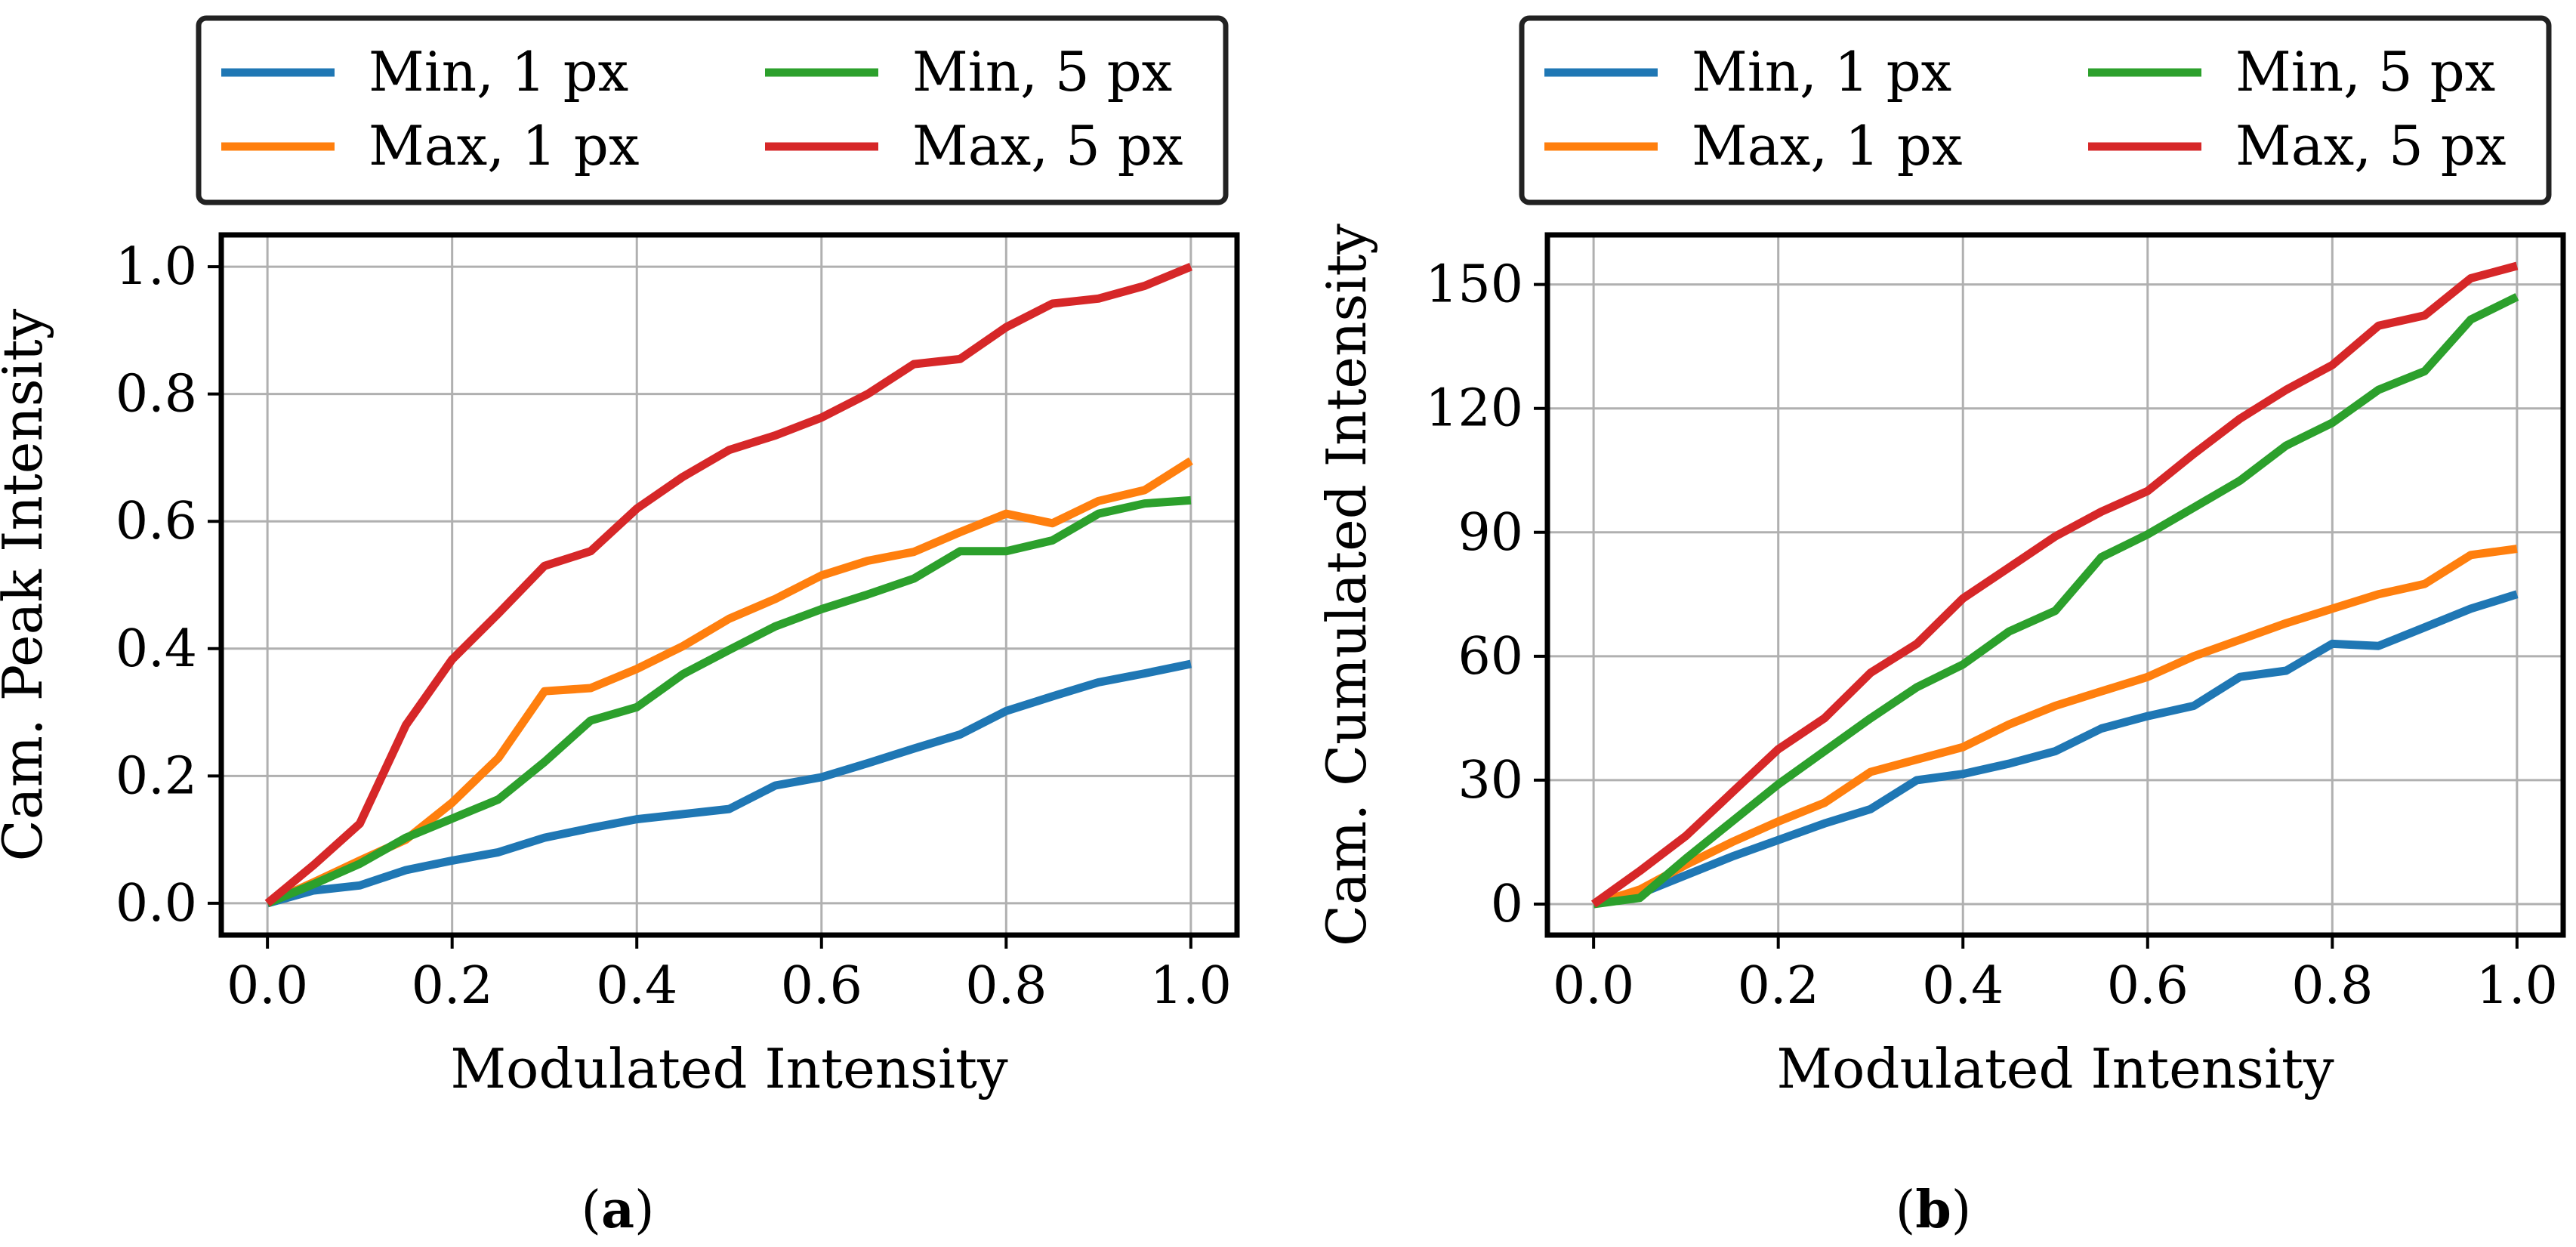 This screenshot has height=1247, width=2576. What do you see at coordinates (156, 904) in the screenshot?
I see `y-tick-label: 0.0` at bounding box center [156, 904].